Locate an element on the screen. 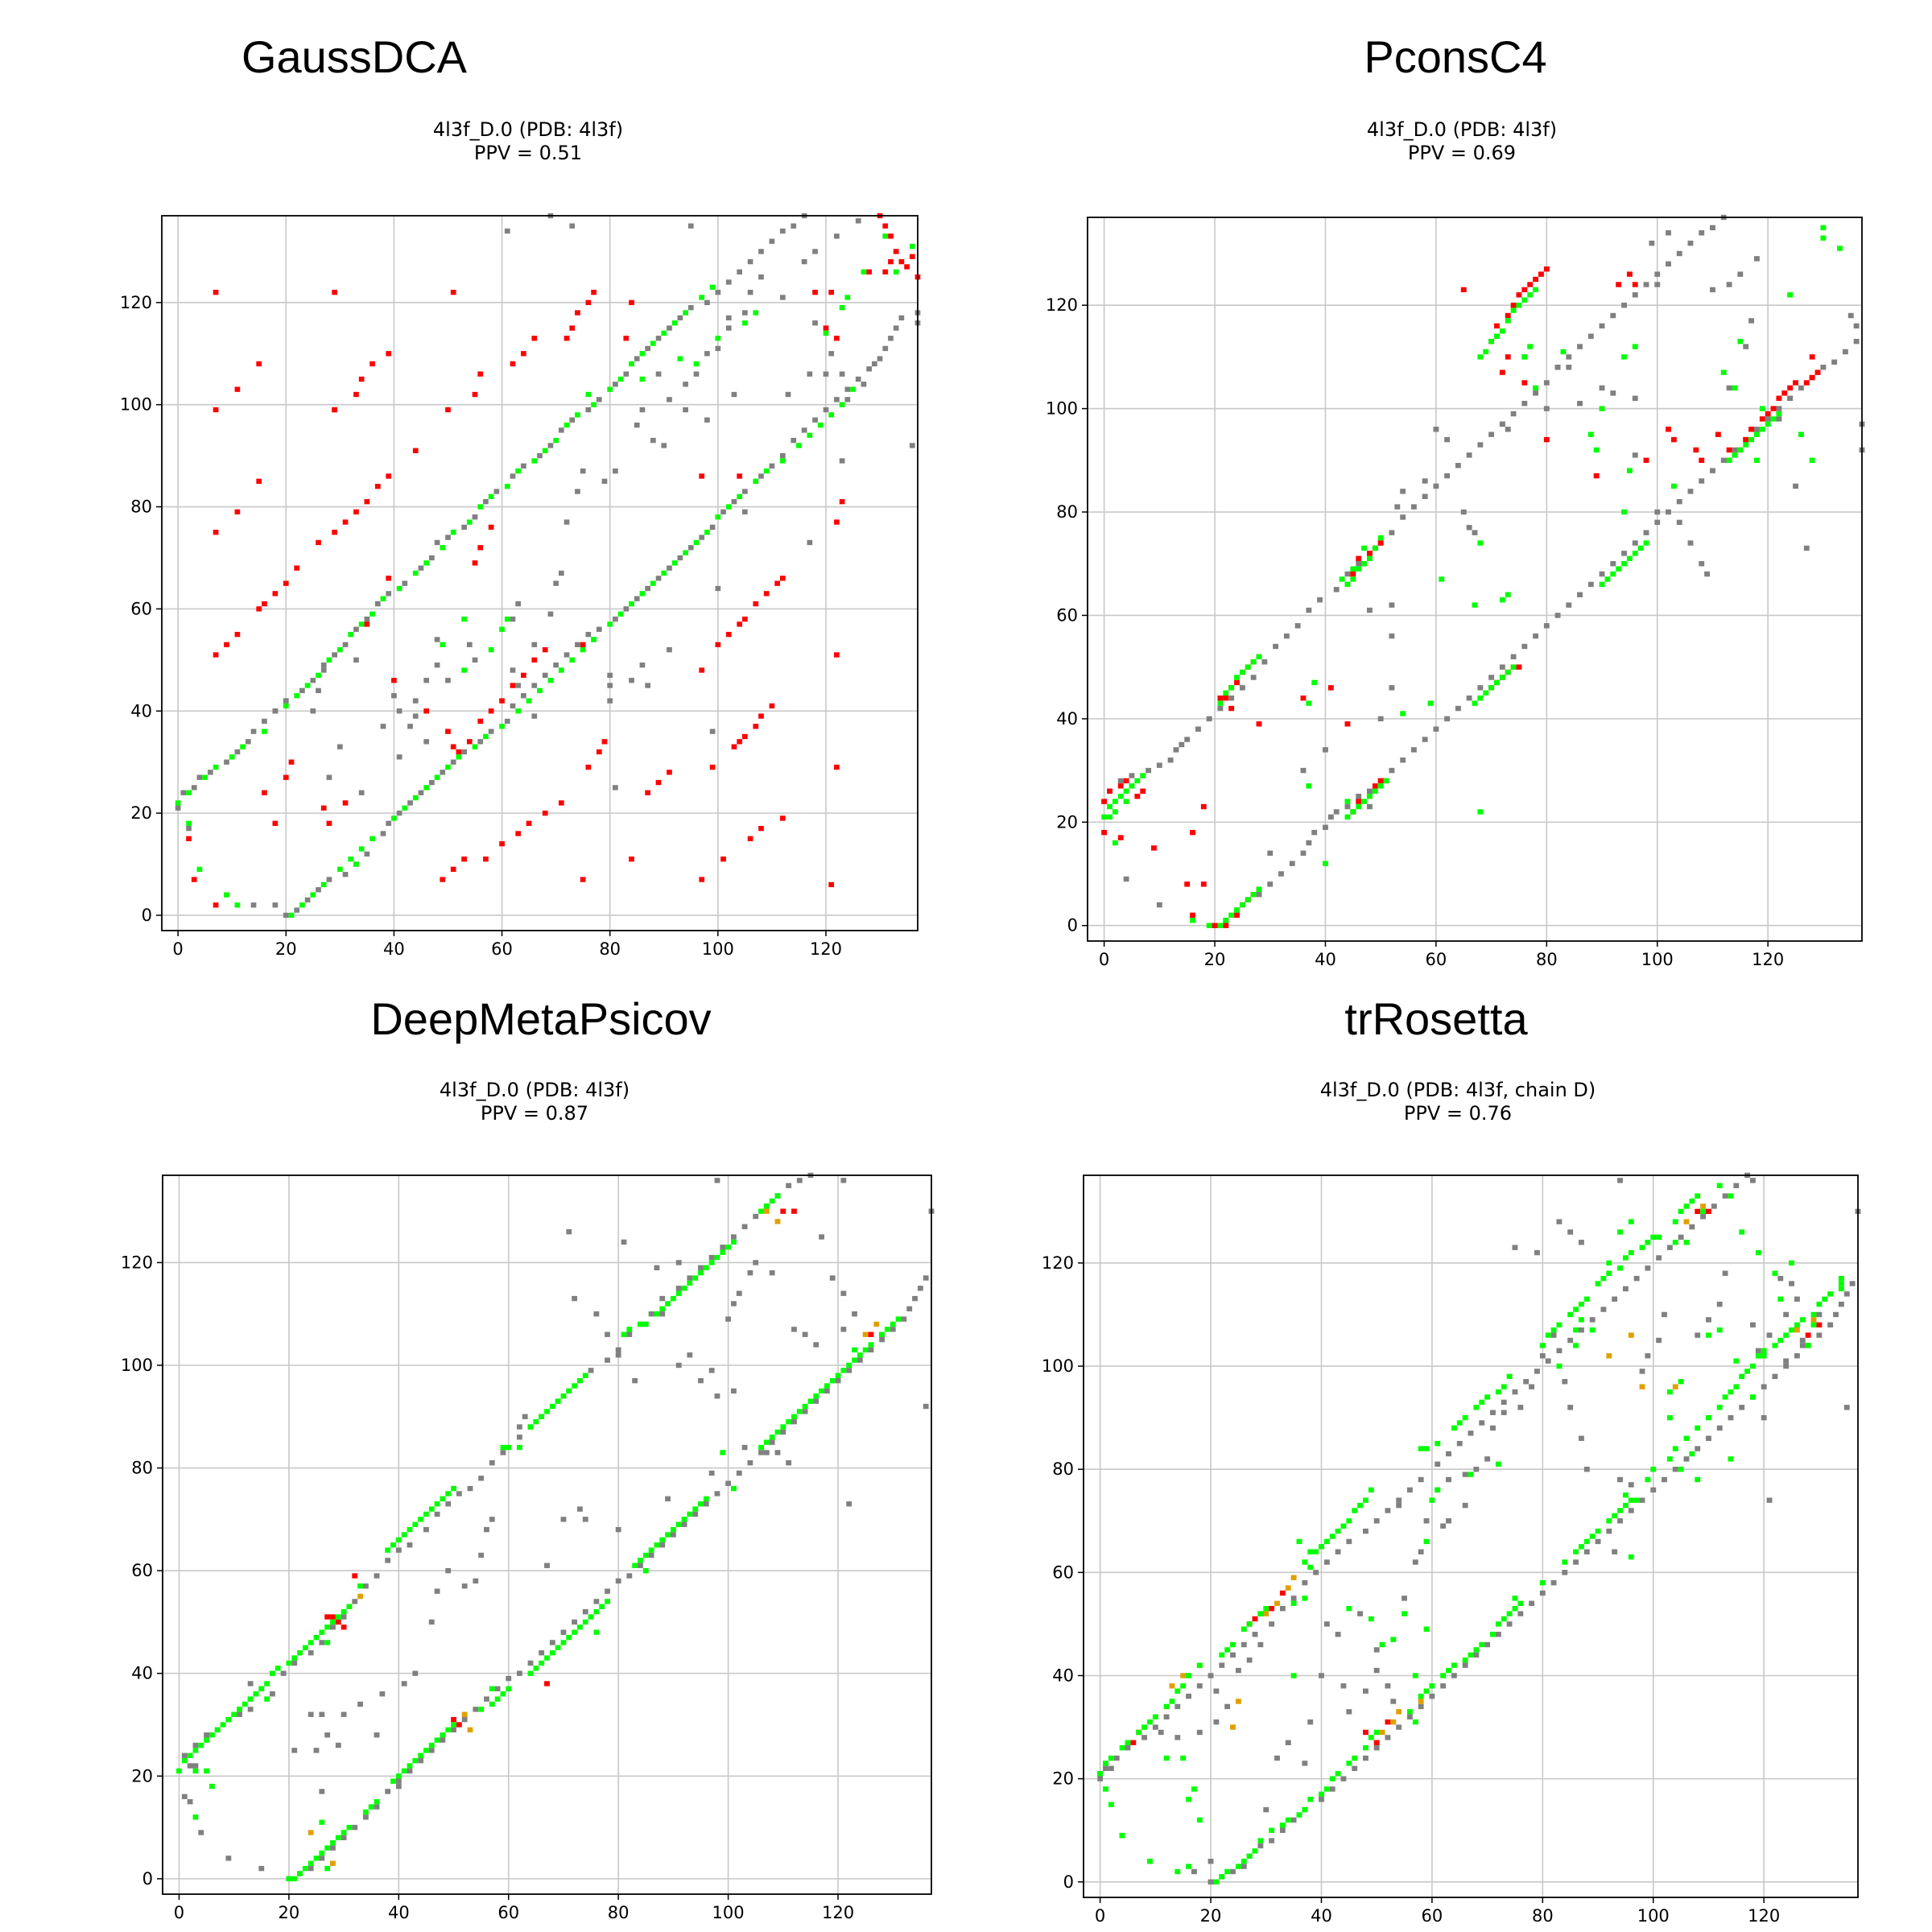 This screenshot has width=1932, height=1932. y-tick-label: 100 is located at coordinates (137, 1365).